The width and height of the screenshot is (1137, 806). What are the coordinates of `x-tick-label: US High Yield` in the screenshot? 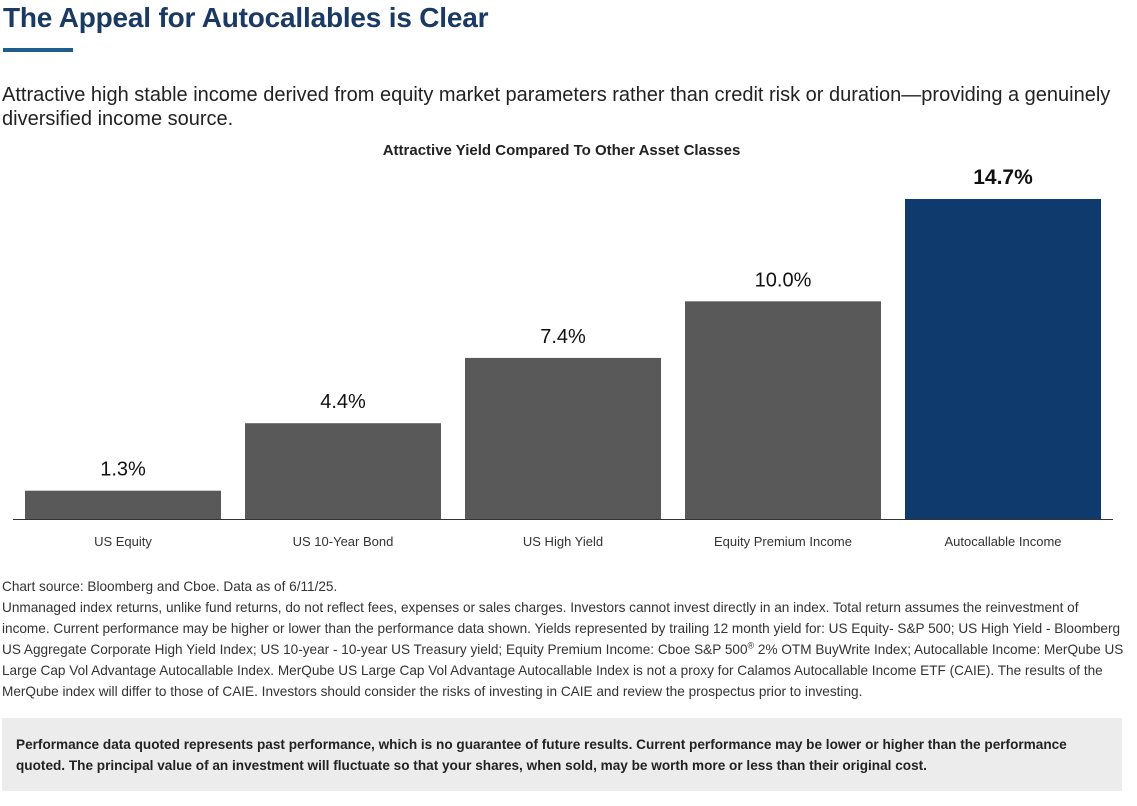 It's located at (563, 541).